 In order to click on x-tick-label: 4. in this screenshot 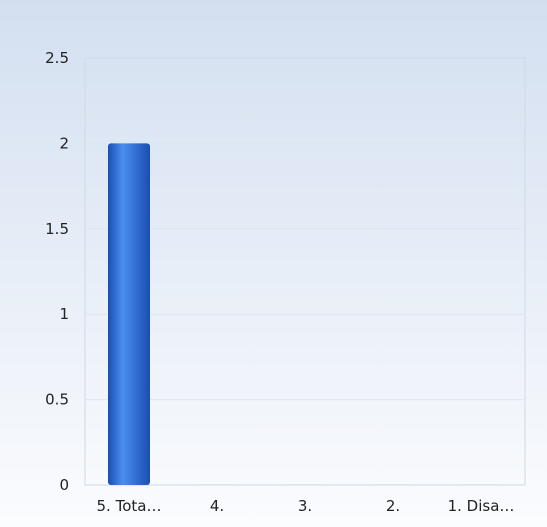, I will do `click(217, 506)`.